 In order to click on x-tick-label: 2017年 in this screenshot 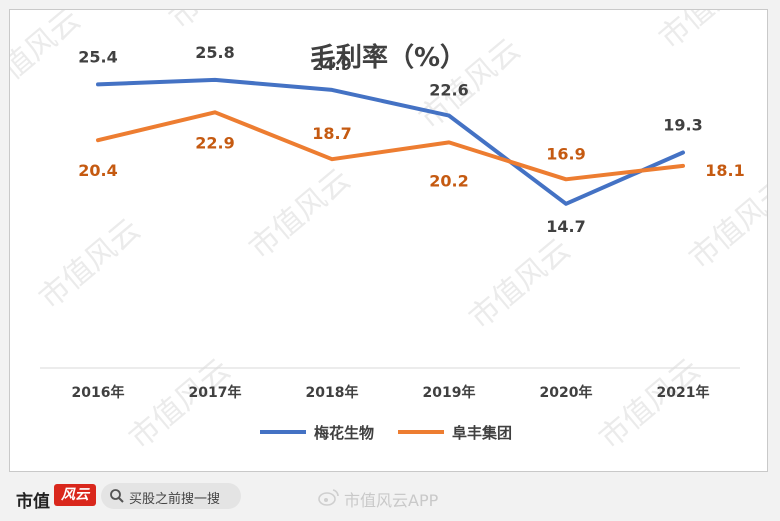, I will do `click(215, 392)`.